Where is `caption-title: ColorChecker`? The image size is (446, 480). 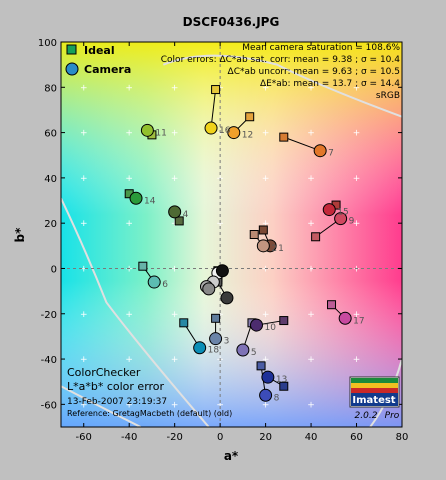 caption-title: ColorChecker is located at coordinates (104, 372).